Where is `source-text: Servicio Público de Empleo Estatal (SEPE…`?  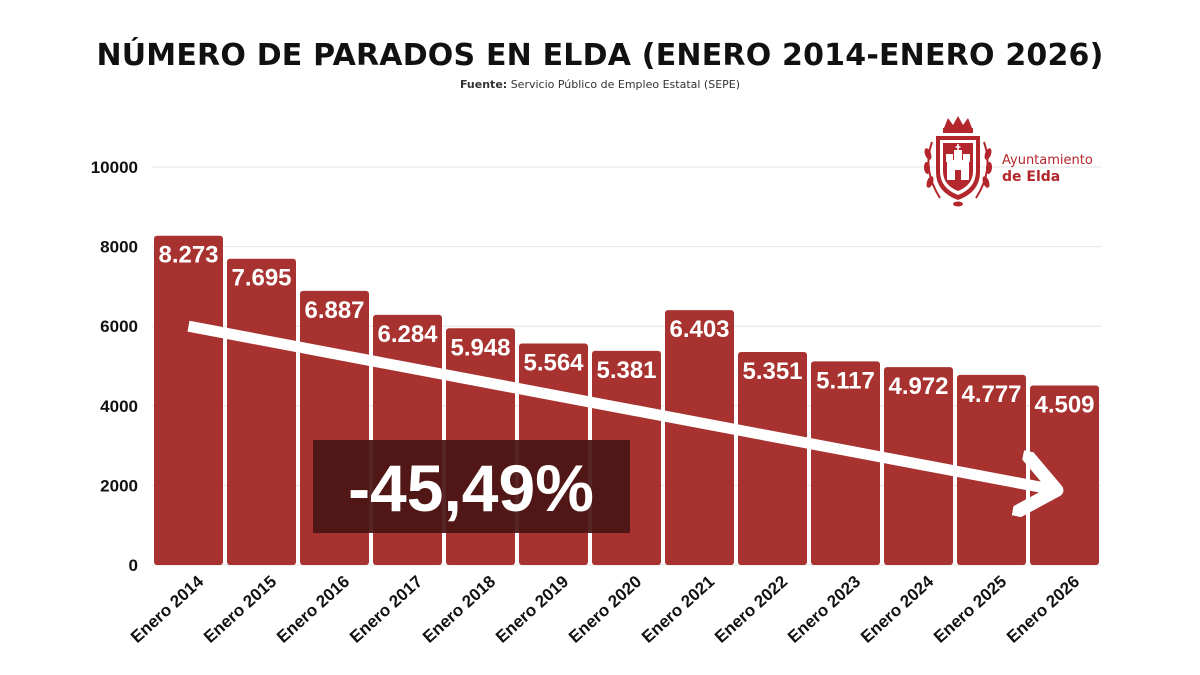 source-text: Servicio Público de Empleo Estatal (SEPE… is located at coordinates (625, 84).